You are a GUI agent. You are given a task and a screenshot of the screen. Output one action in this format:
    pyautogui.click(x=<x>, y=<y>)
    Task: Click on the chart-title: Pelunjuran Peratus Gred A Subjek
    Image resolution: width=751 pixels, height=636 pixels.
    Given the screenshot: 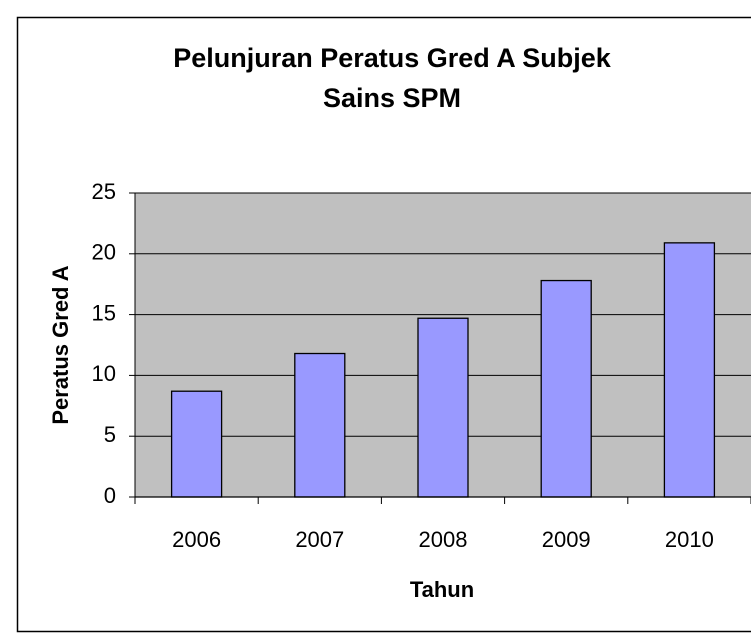 What is the action you would take?
    pyautogui.click(x=392, y=58)
    